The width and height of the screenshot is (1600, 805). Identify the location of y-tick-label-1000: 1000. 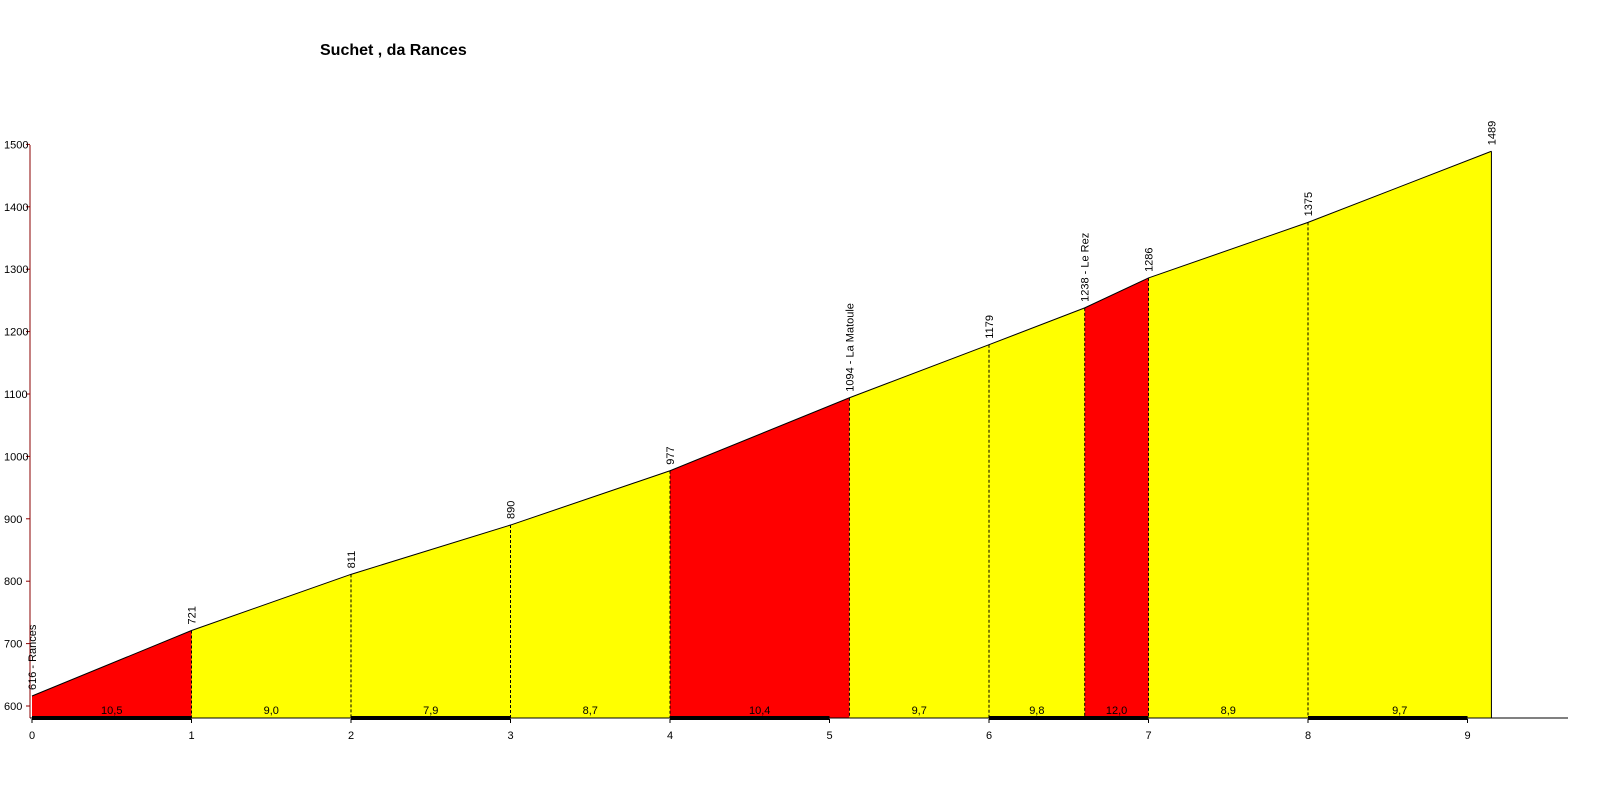
(16, 457).